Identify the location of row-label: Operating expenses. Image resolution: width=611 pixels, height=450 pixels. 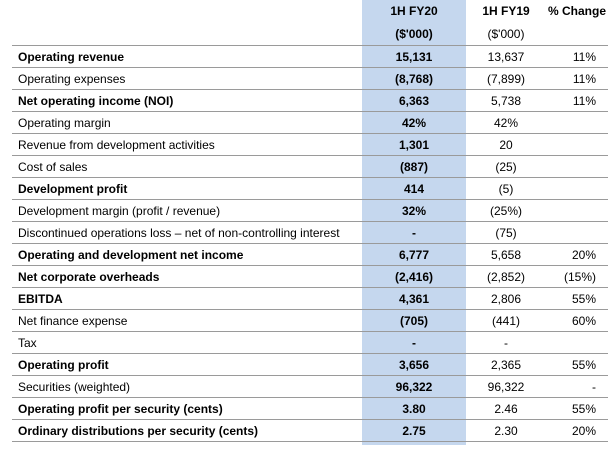
(187, 78).